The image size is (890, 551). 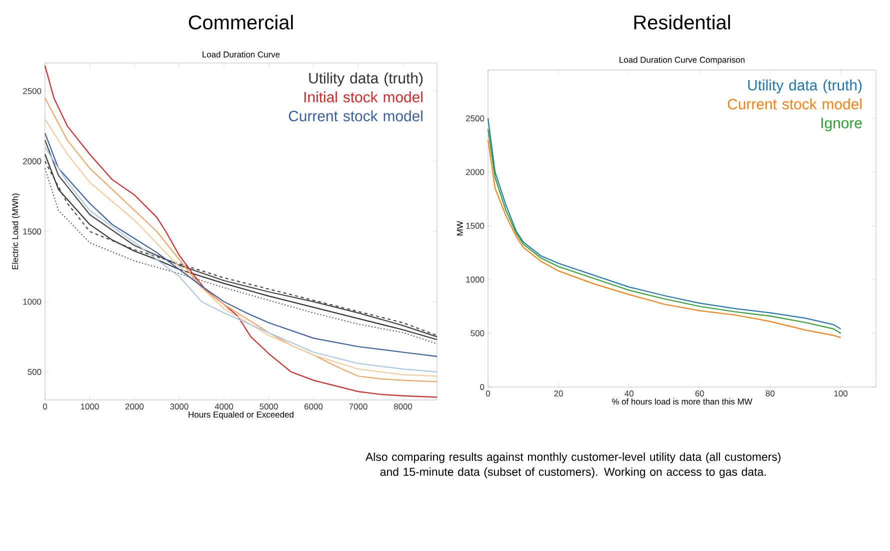 What do you see at coordinates (358, 407) in the screenshot?
I see `x-tick-label: 7000` at bounding box center [358, 407].